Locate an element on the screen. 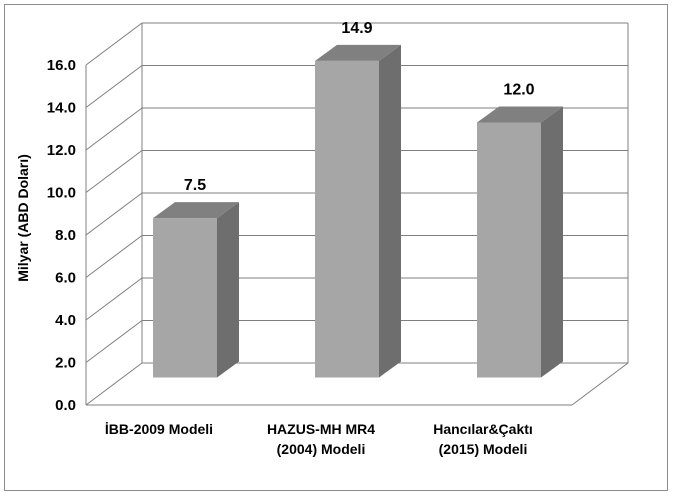  y-tick-label: 6.0 is located at coordinates (65, 278).